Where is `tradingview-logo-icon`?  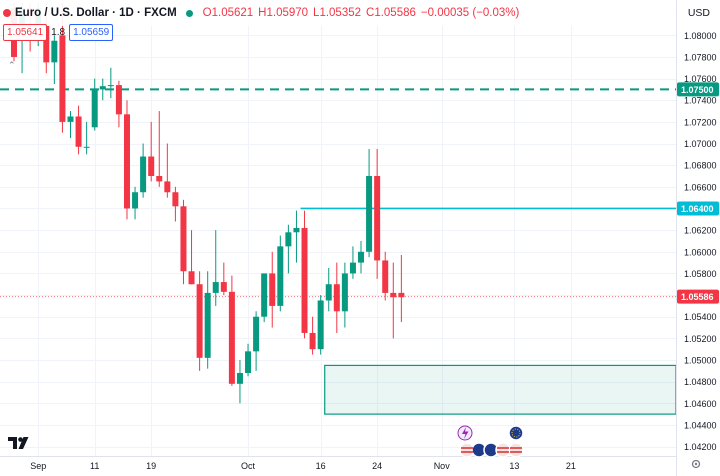
tradingview-logo-icon is located at coordinates (20, 443).